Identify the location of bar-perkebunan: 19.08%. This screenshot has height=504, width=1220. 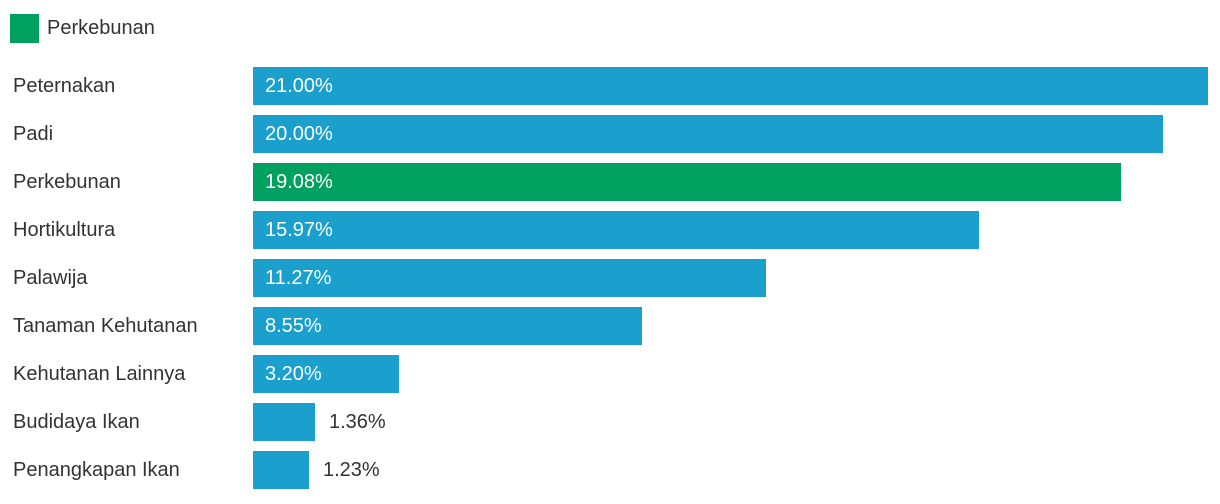
(687, 182).